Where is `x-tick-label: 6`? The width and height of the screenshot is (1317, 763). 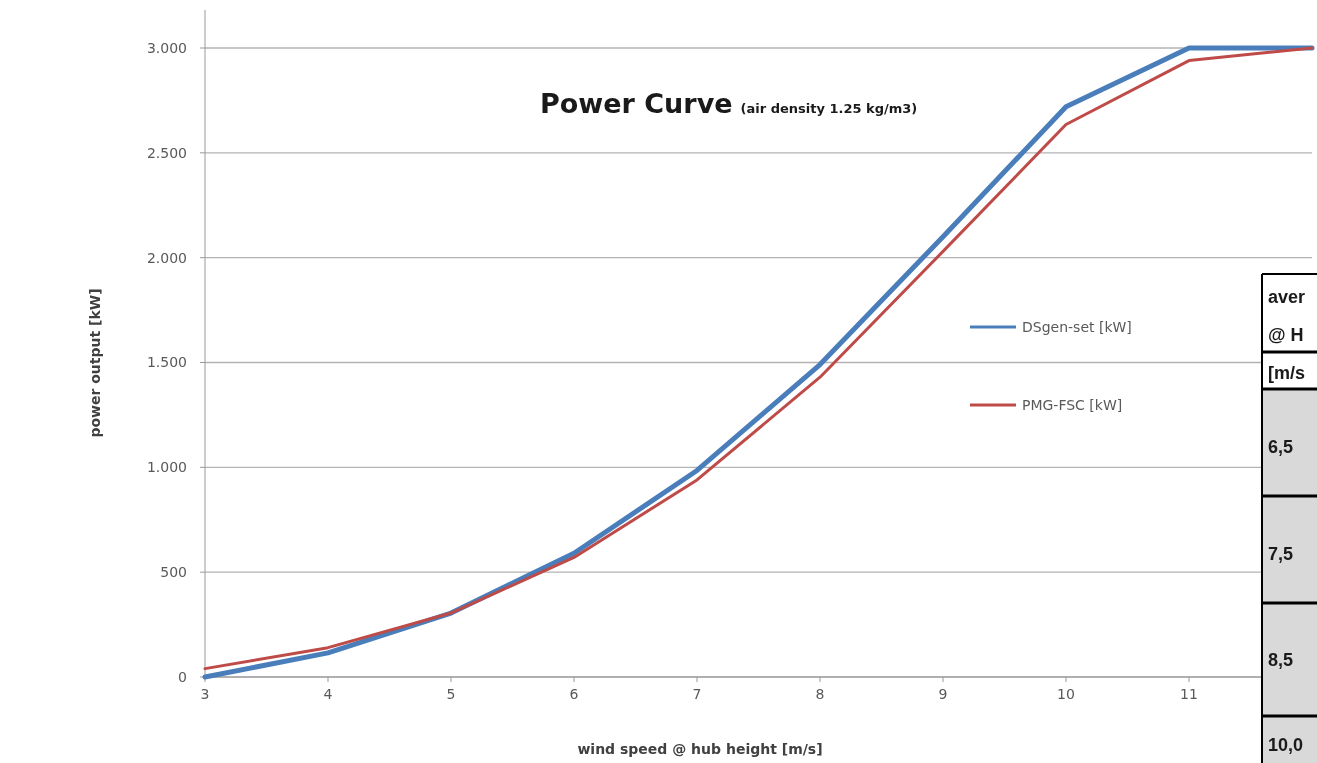
x-tick-label: 6 is located at coordinates (574, 694).